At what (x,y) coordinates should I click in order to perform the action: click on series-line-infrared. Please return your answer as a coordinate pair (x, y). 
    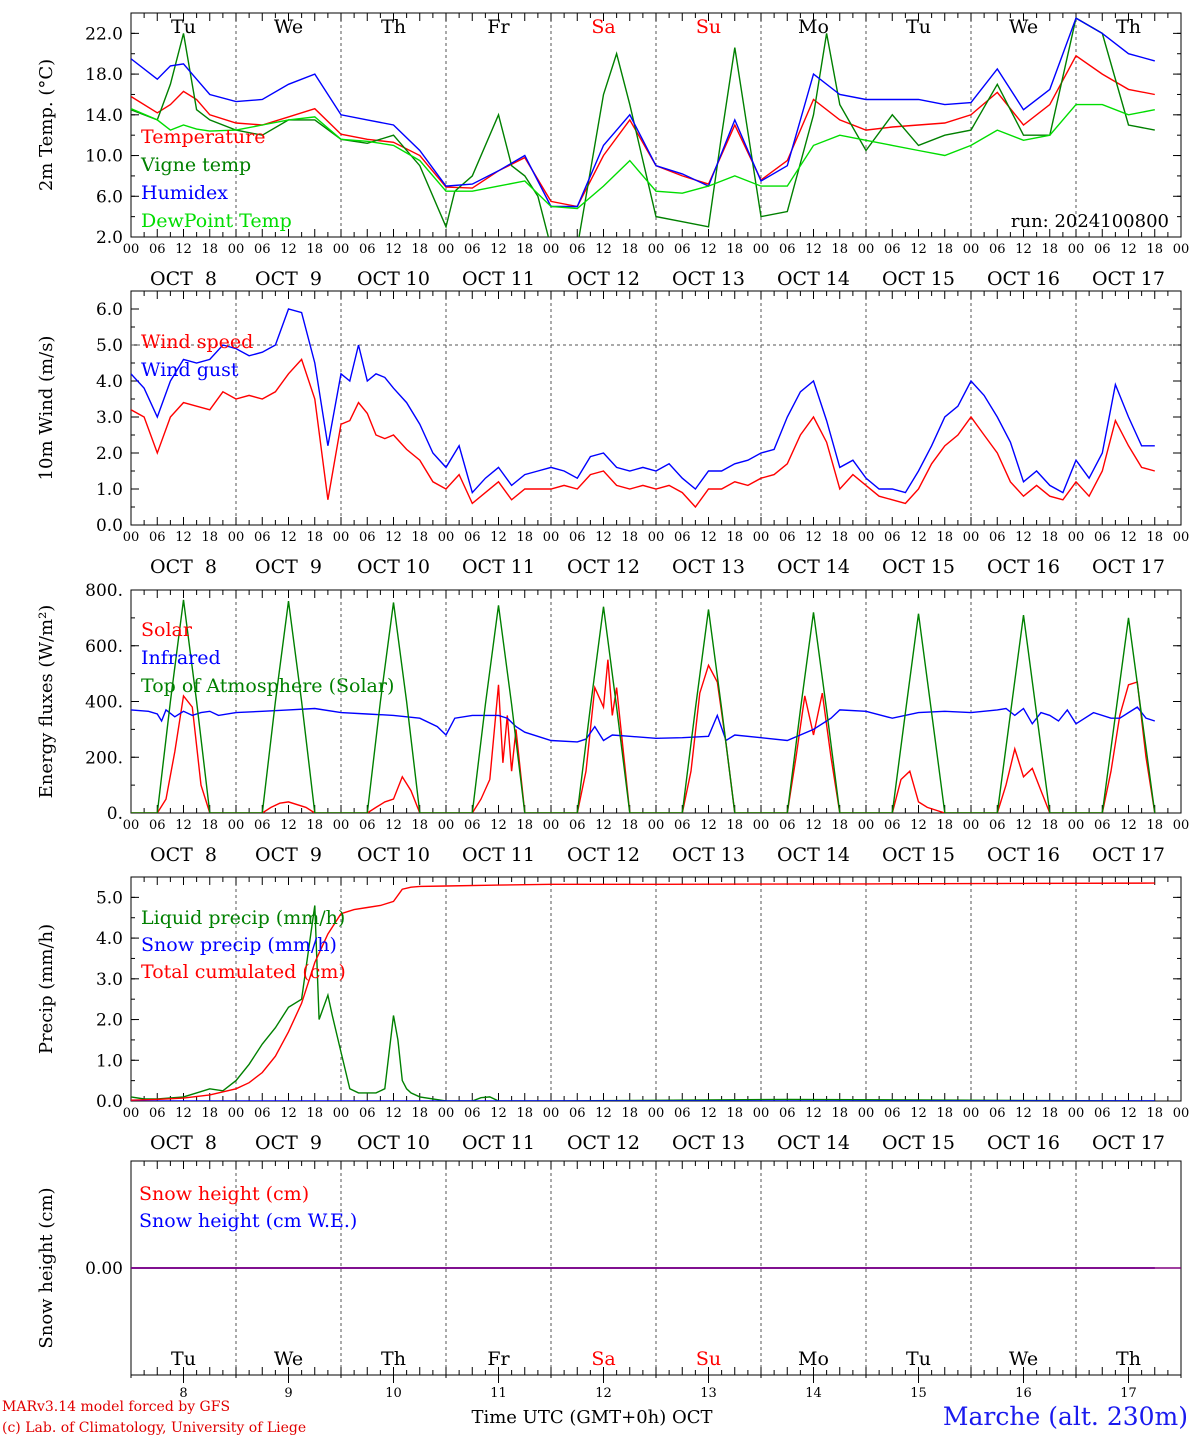
    Looking at the image, I should click on (643, 724).